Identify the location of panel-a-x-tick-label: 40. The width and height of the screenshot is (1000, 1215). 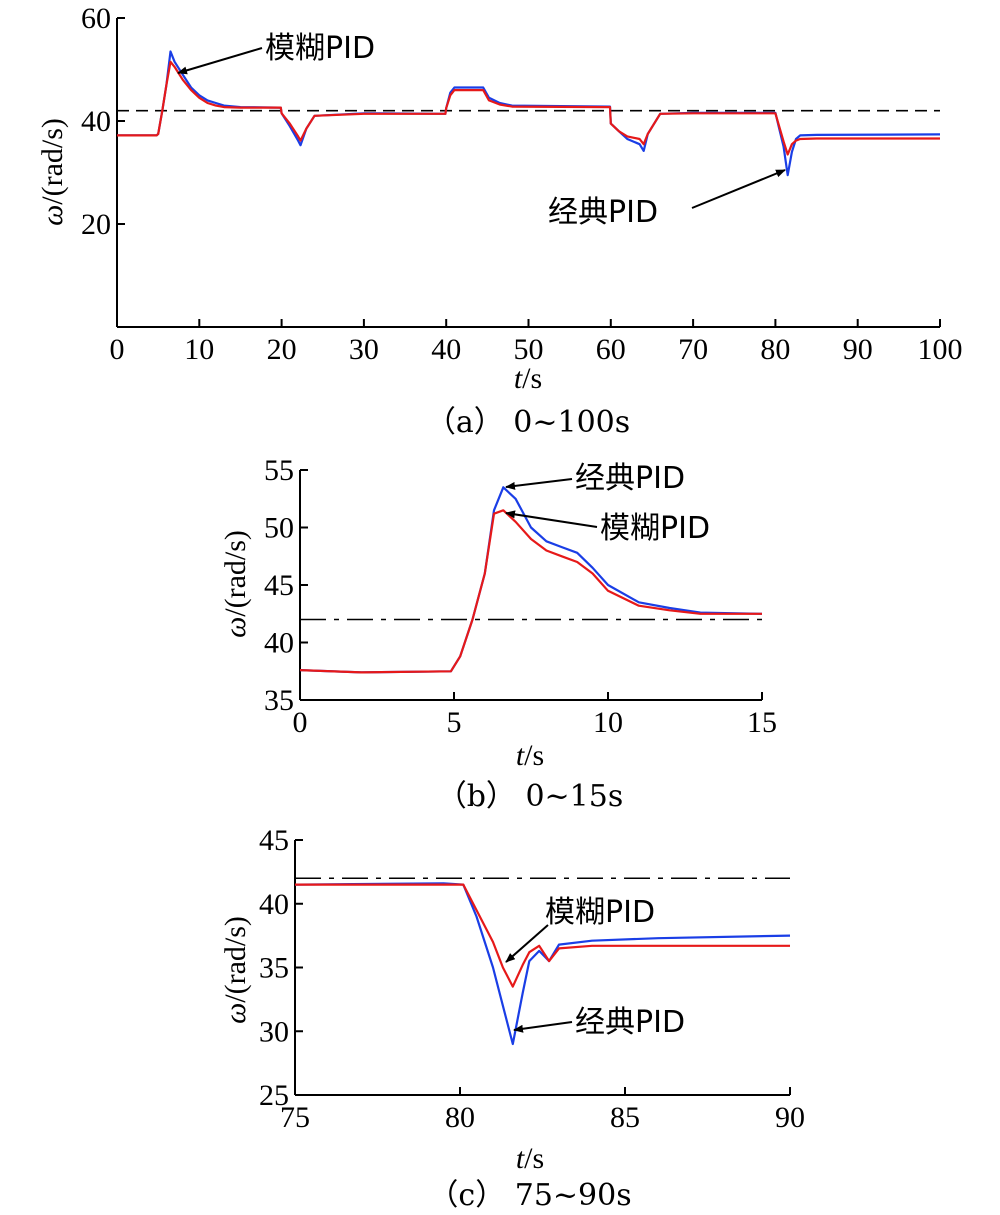
(446, 349).